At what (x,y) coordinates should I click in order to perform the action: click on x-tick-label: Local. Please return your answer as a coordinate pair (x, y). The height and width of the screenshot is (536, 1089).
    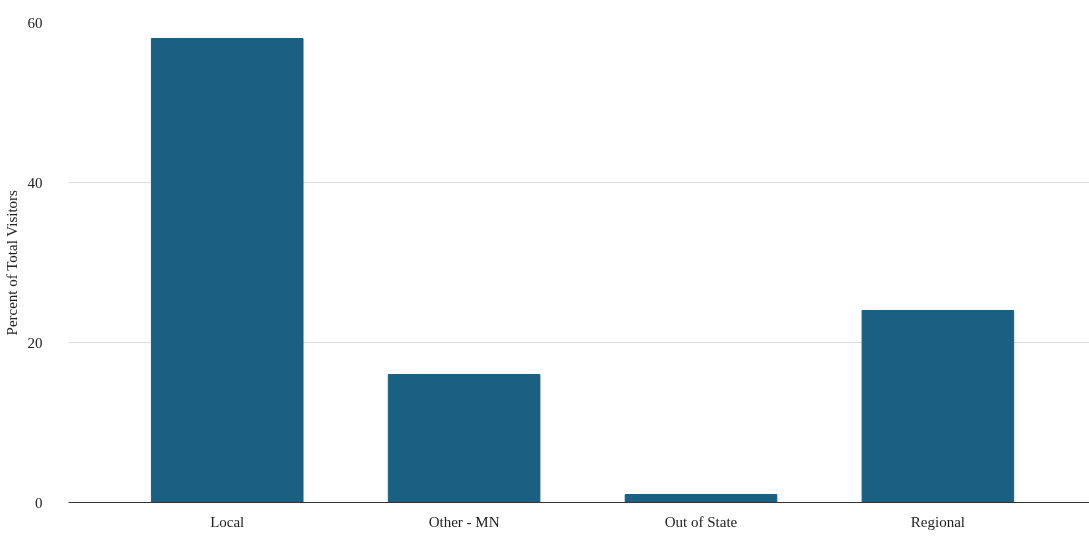
    Looking at the image, I should click on (227, 521).